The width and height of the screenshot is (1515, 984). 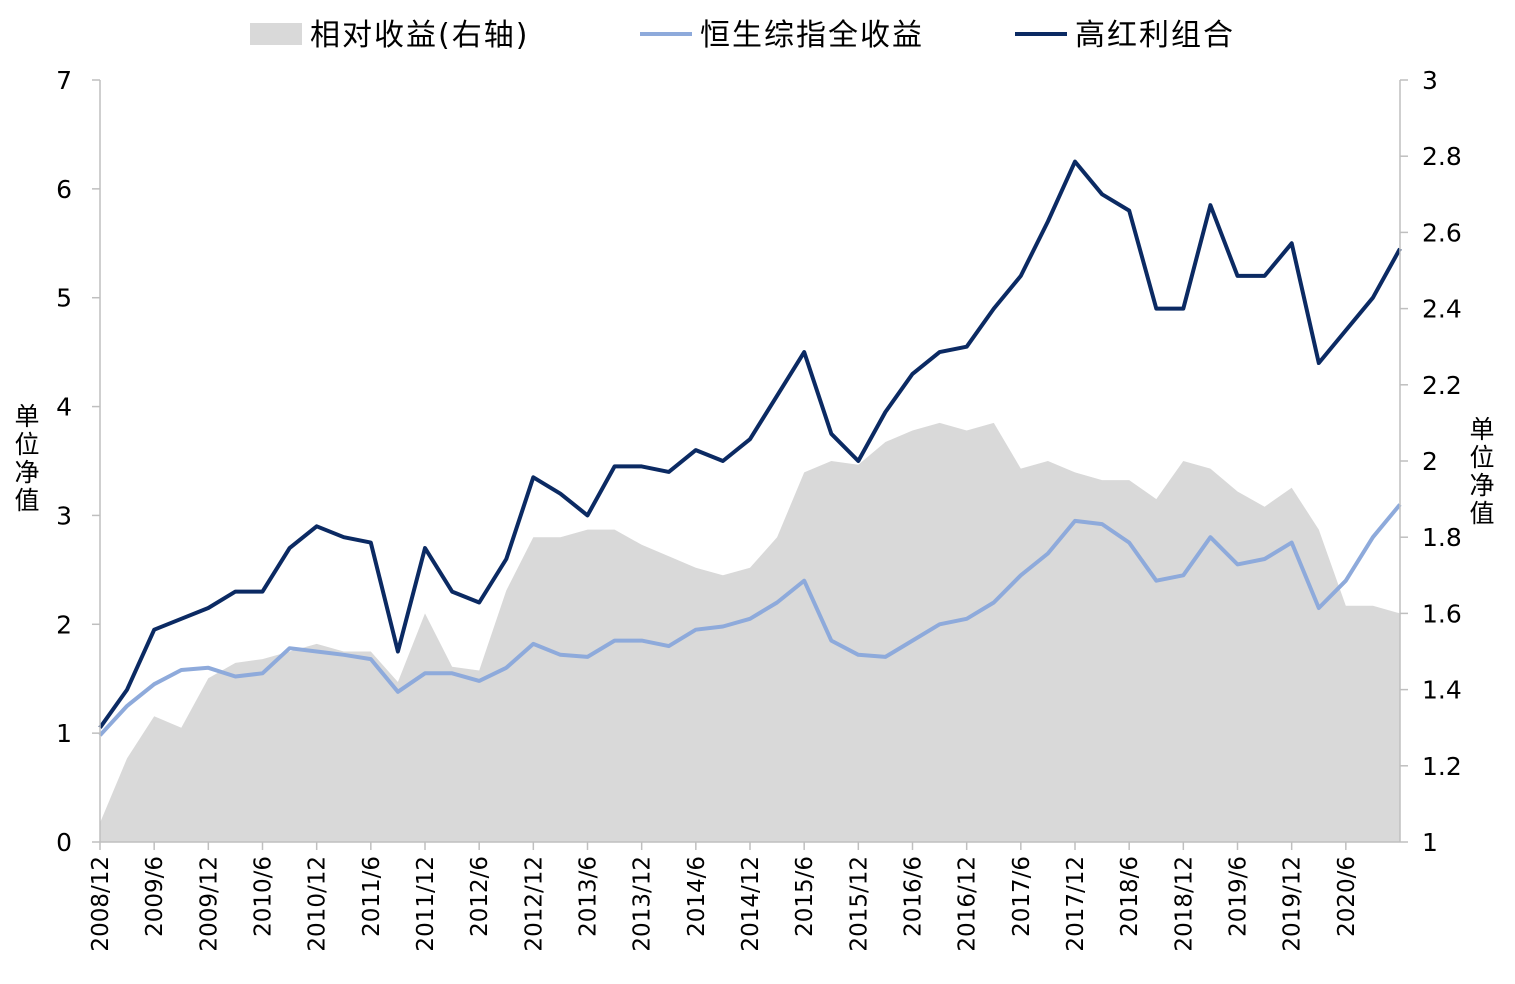 I want to click on y-tick-label-left: 2, so click(x=64, y=624).